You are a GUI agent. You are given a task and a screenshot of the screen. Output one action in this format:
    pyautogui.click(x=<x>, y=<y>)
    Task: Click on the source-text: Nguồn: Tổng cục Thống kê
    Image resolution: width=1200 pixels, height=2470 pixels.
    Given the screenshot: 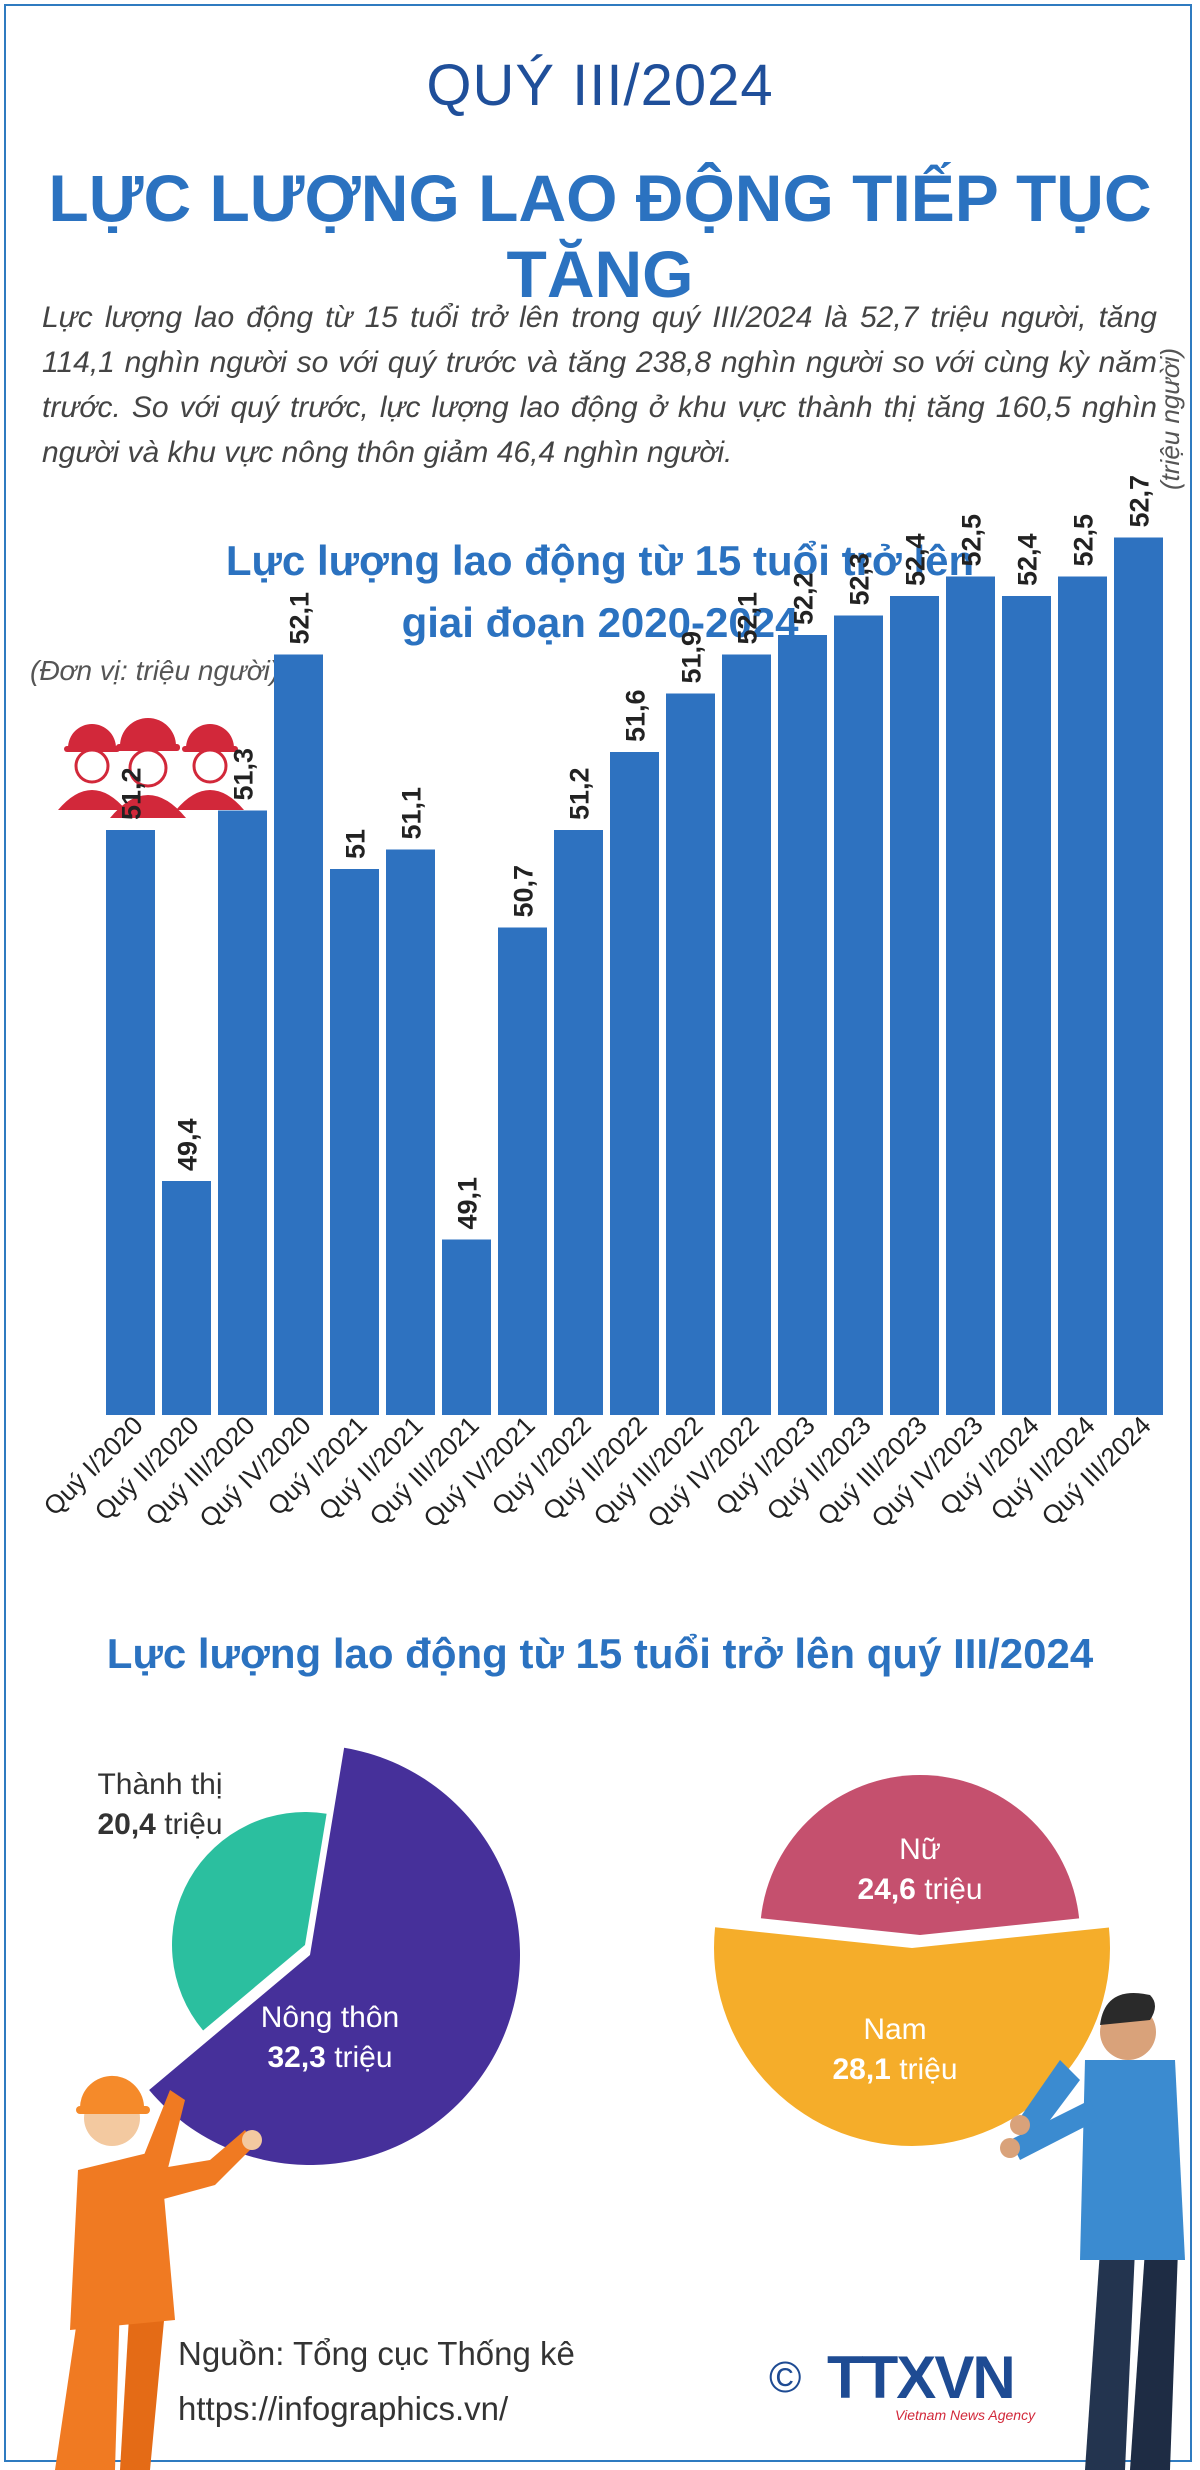 What is the action you would take?
    pyautogui.click(x=376, y=2353)
    